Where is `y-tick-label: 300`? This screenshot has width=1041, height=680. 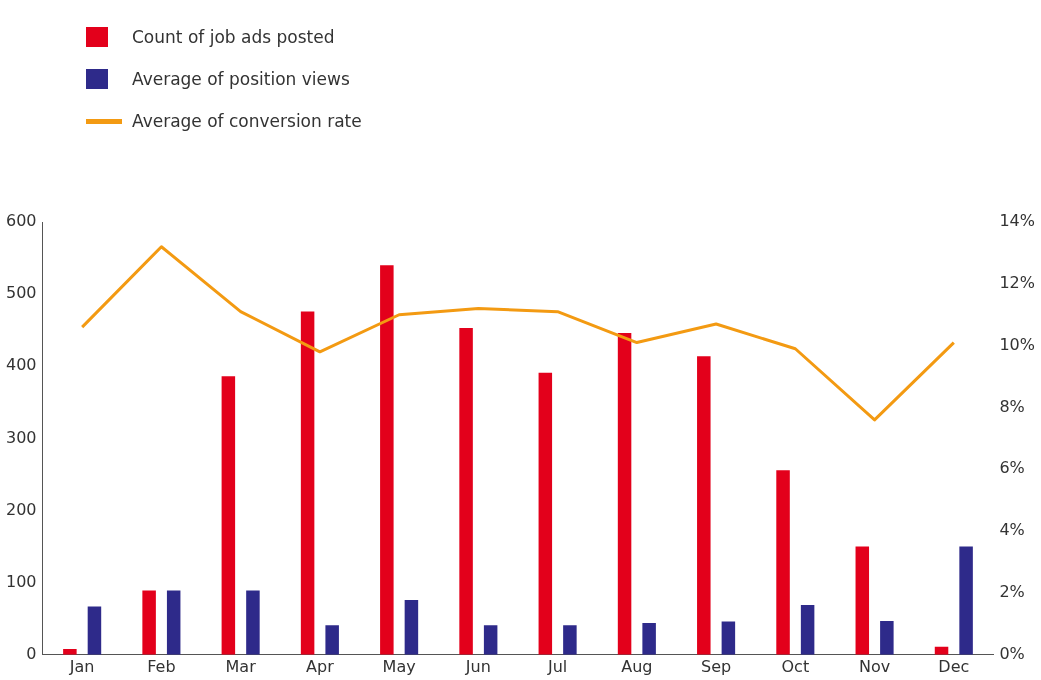
y-tick-label: 300 is located at coordinates (21, 437).